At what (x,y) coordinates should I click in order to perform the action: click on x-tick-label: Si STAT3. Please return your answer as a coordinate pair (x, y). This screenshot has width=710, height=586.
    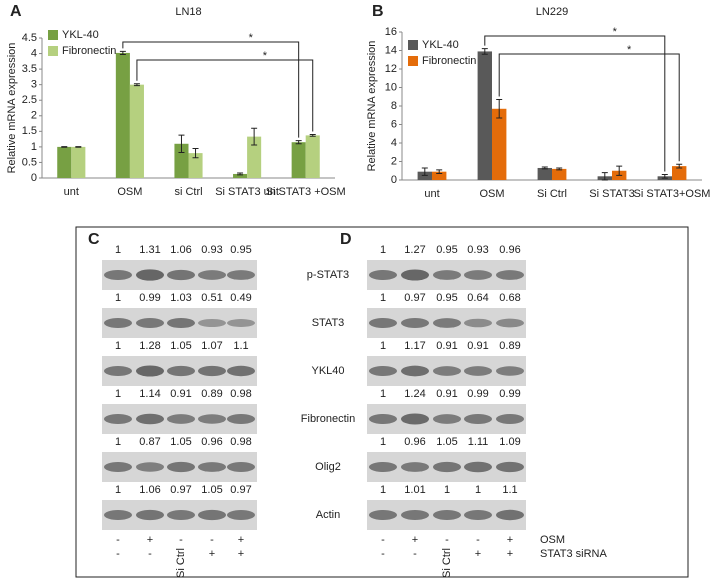
    Looking at the image, I should click on (611, 194).